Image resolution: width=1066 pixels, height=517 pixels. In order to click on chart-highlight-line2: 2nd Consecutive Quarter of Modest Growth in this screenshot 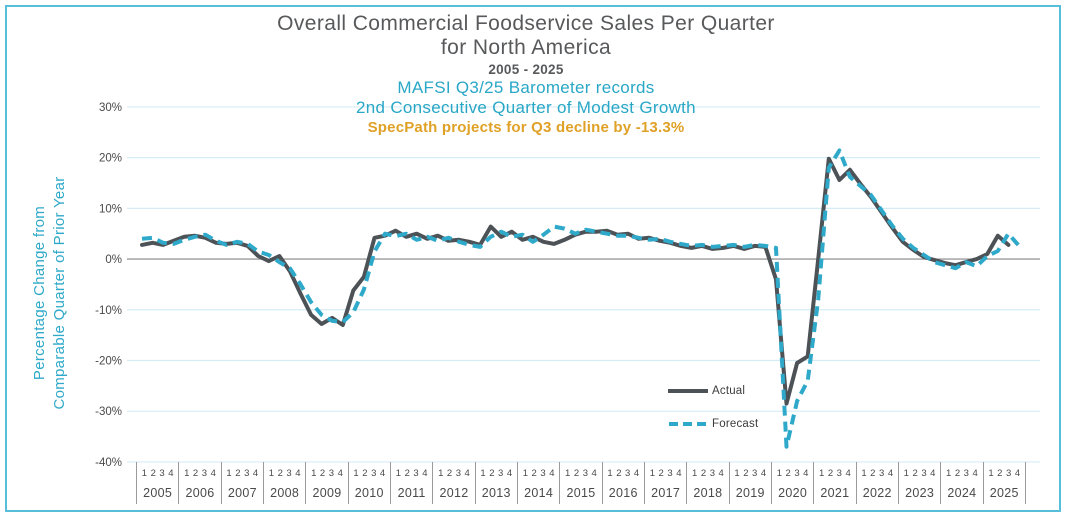, I will do `click(526, 108)`.